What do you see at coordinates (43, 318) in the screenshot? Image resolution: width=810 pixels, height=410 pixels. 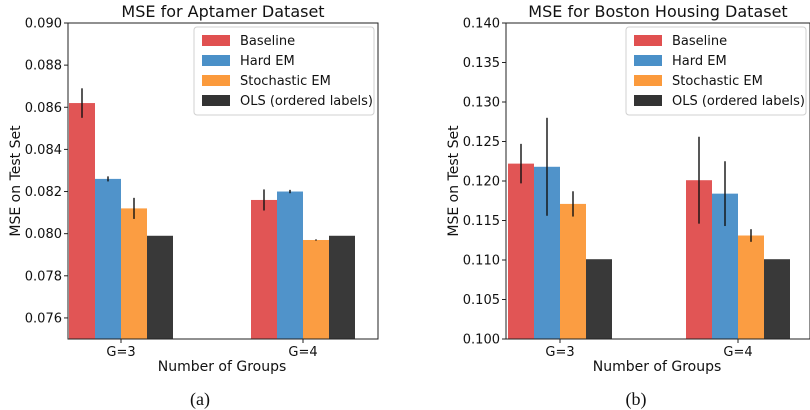 I see `y-tick-label: 0.076` at bounding box center [43, 318].